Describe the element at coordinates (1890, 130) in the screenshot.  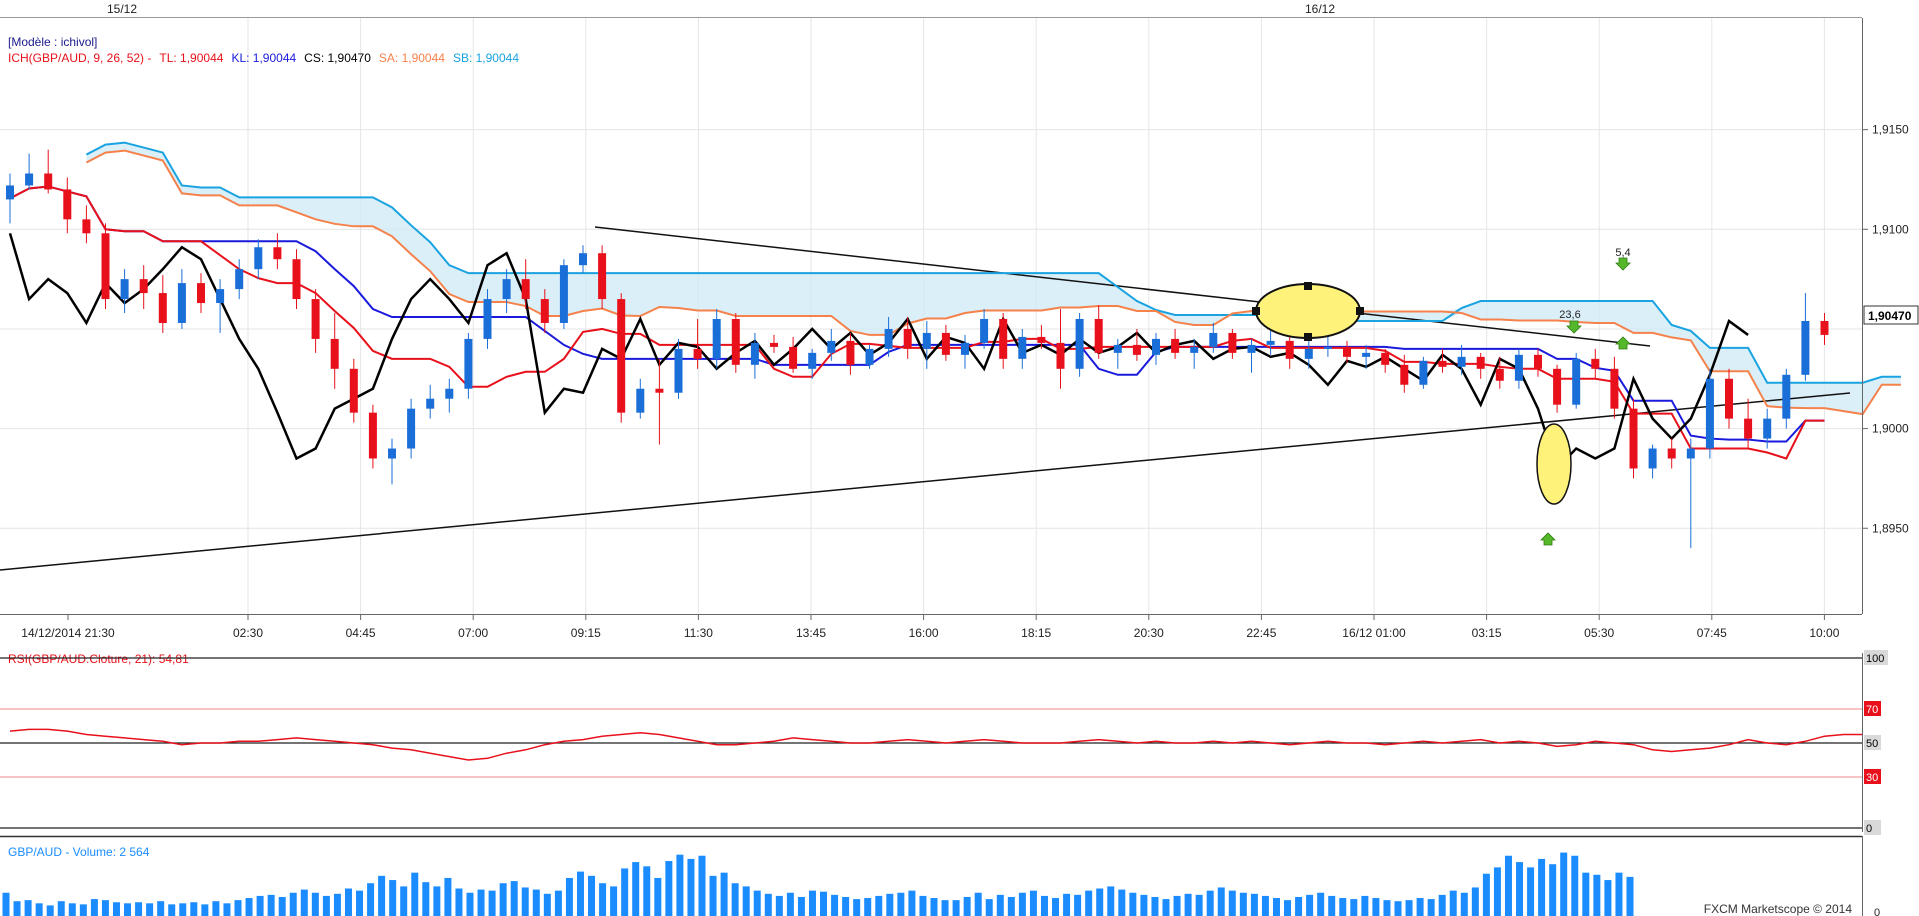
I see `price-tick-label: 1,9150` at that location.